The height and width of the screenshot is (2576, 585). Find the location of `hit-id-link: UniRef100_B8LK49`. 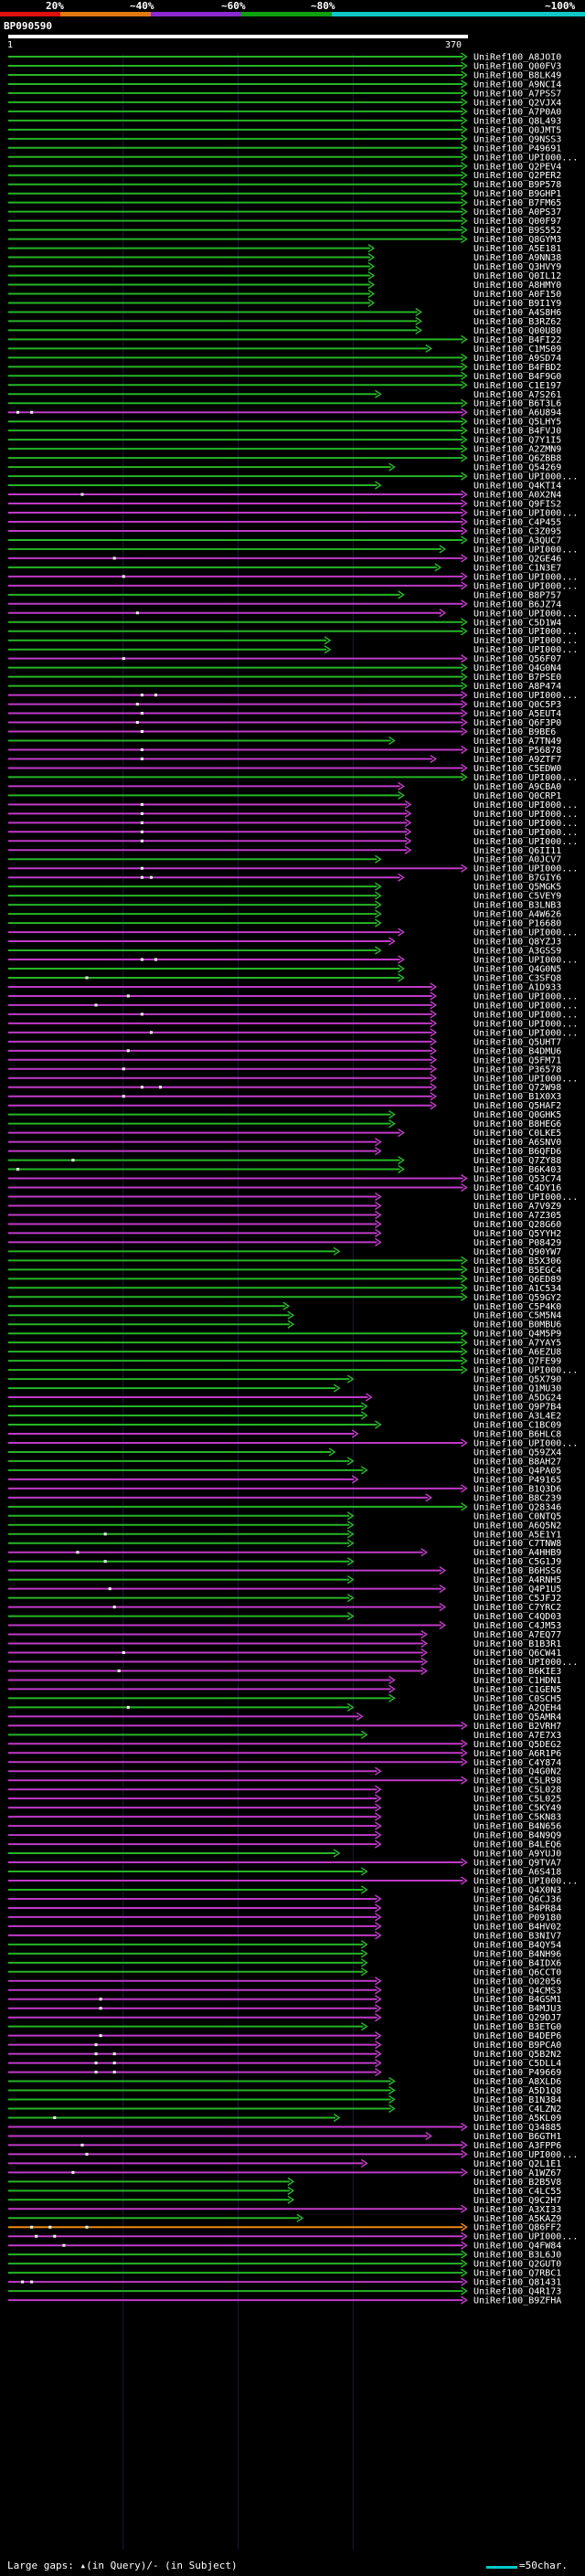

hit-id-link: UniRef100_B8LK49 is located at coordinates (517, 75).